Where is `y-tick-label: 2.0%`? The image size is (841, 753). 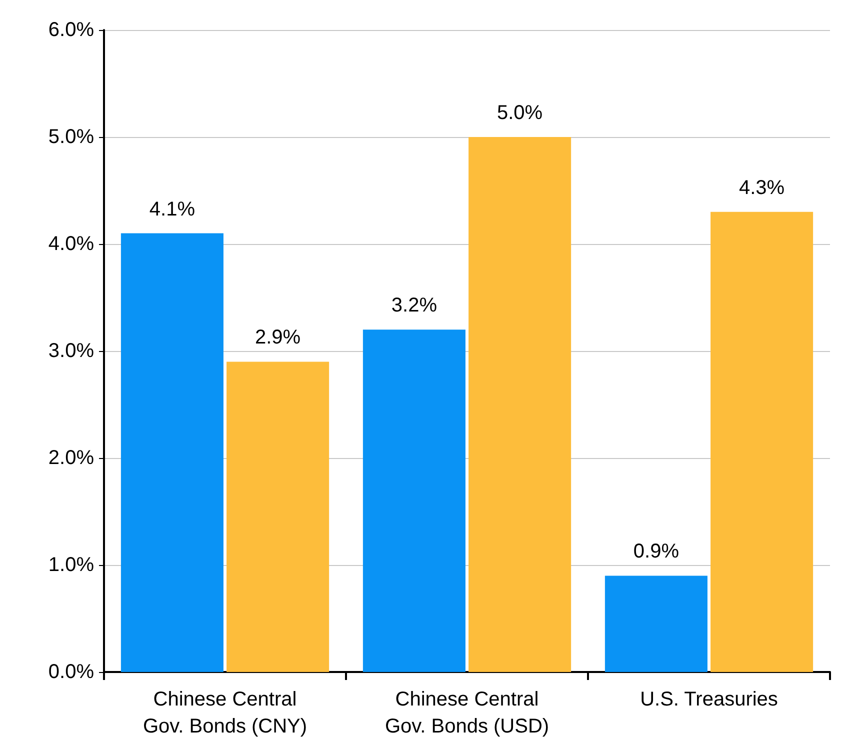
y-tick-label: 2.0% is located at coordinates (71, 458).